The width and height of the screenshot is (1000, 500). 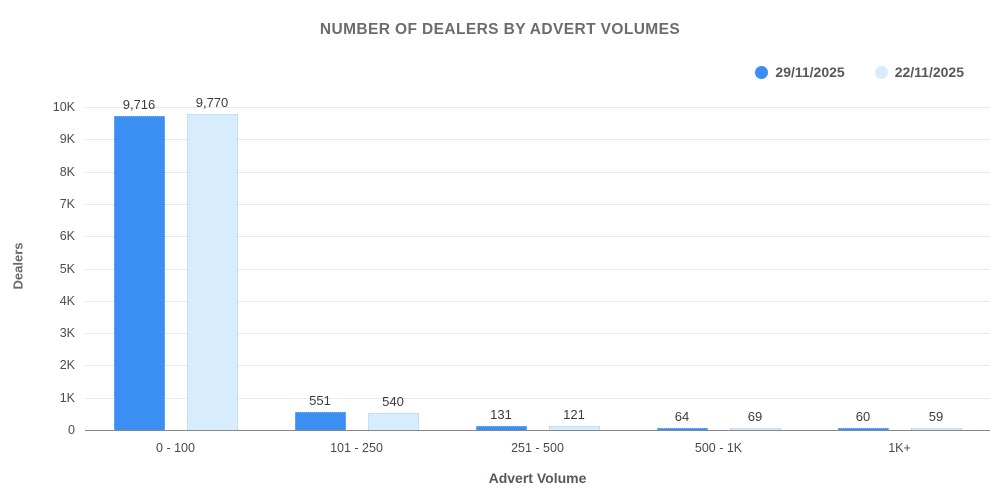 What do you see at coordinates (929, 72) in the screenshot?
I see `legend-label: 22/11/2025` at bounding box center [929, 72].